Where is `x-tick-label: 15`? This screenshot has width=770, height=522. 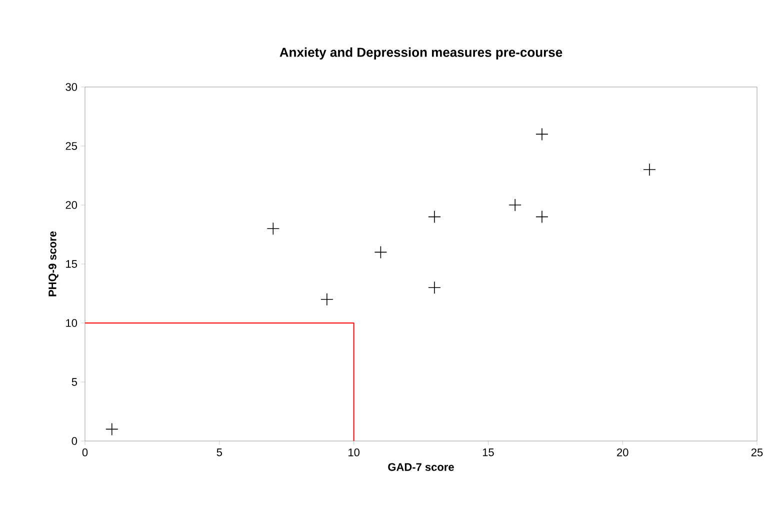
x-tick-label: 15 is located at coordinates (488, 452).